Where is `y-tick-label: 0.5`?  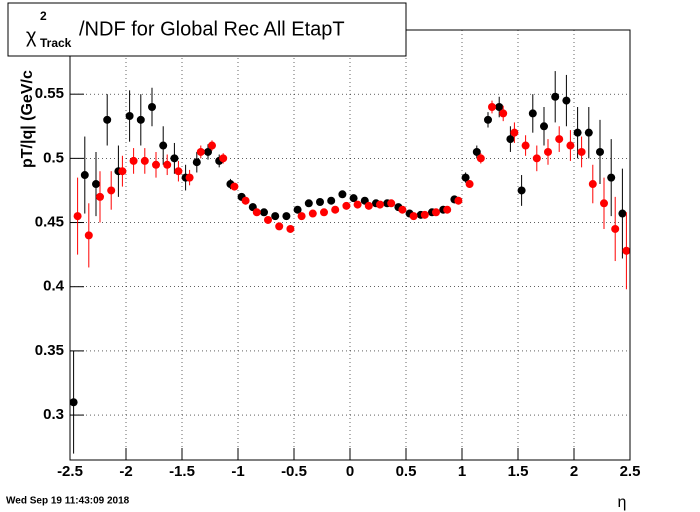 y-tick-label: 0.5 is located at coordinates (53, 157).